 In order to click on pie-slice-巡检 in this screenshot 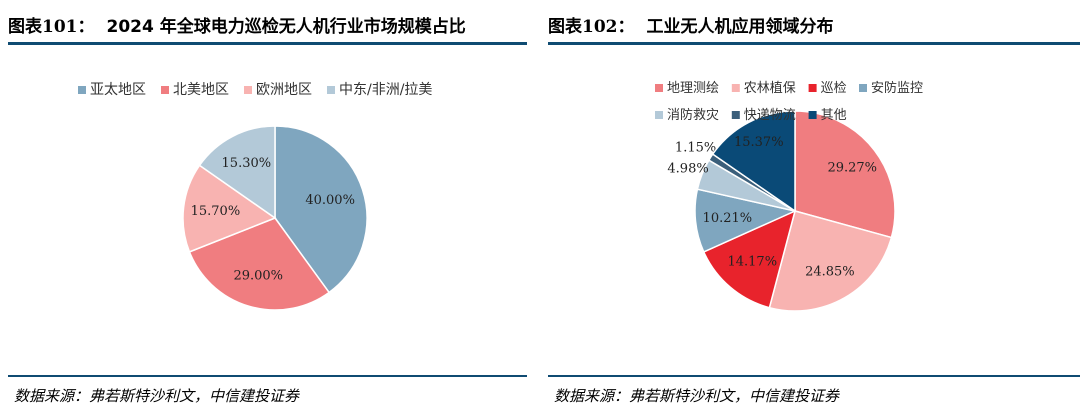, I will do `click(749, 259)`.